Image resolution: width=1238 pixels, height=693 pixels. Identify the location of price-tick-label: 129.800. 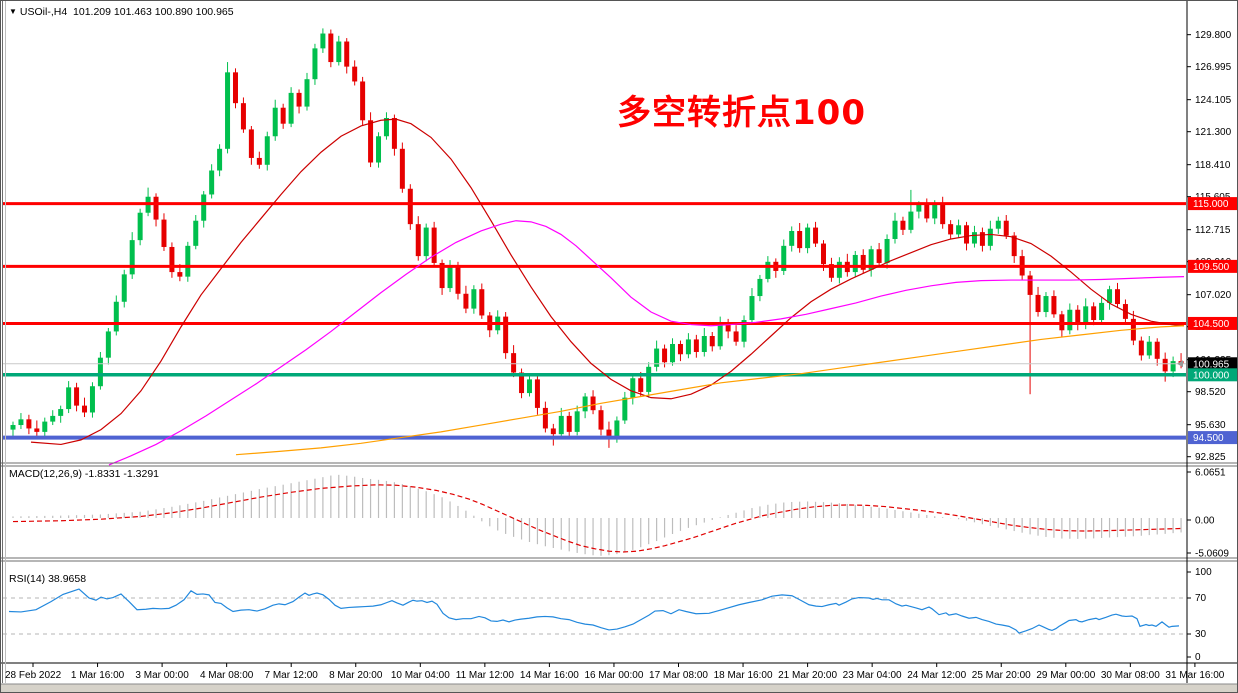
(1213, 35).